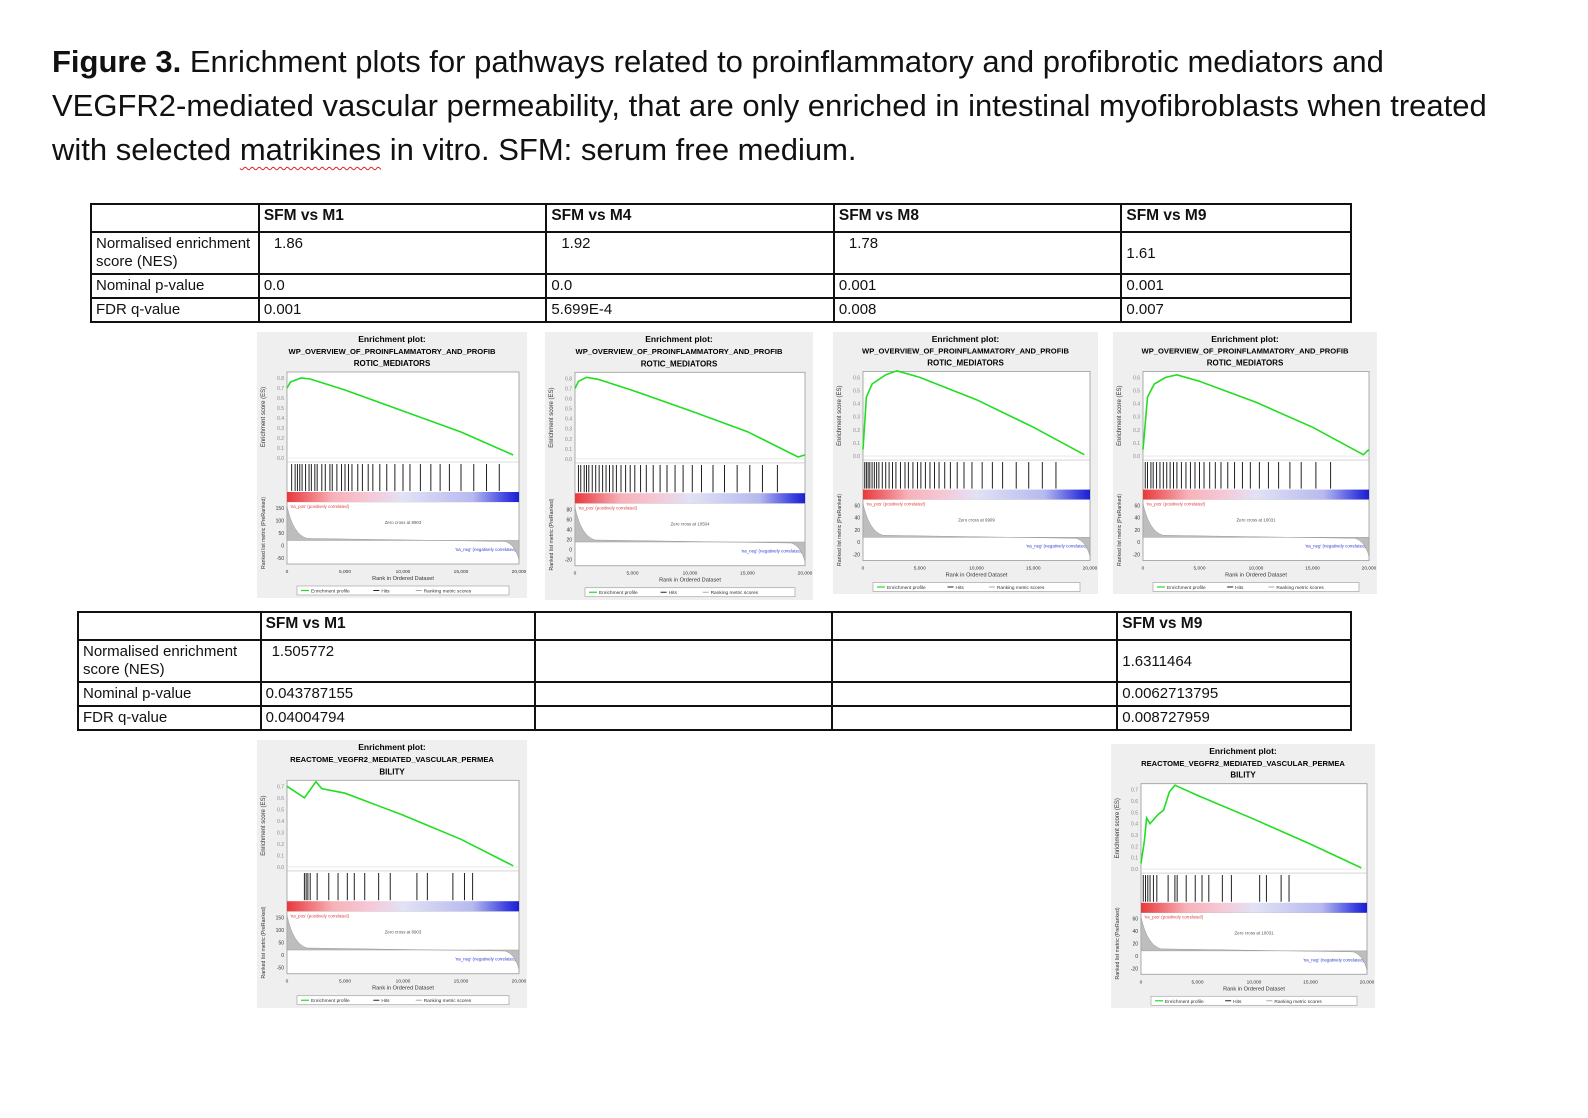 This screenshot has width=1588, height=1118. Describe the element at coordinates (863, 569) in the screenshot. I see `x-tick-label: 0` at that location.